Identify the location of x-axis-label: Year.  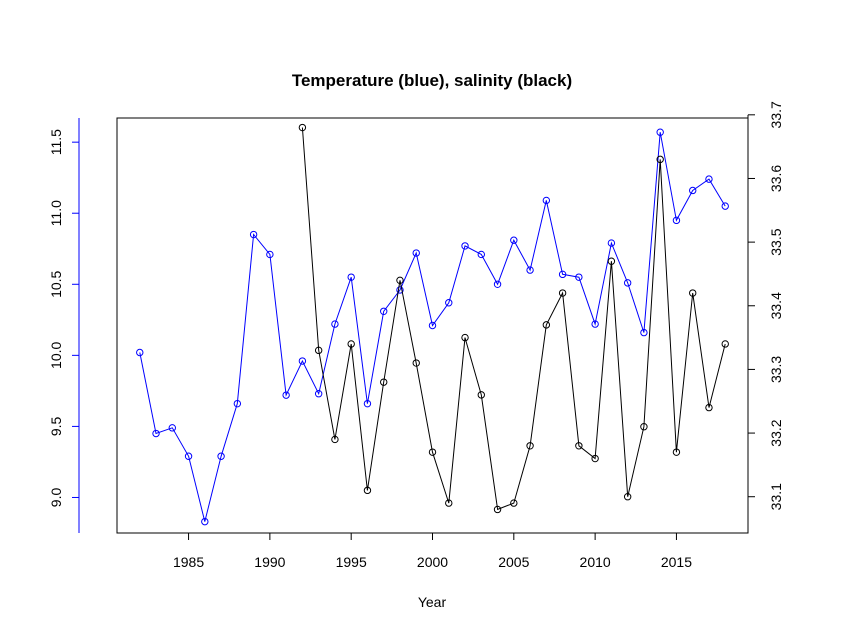
(432, 602).